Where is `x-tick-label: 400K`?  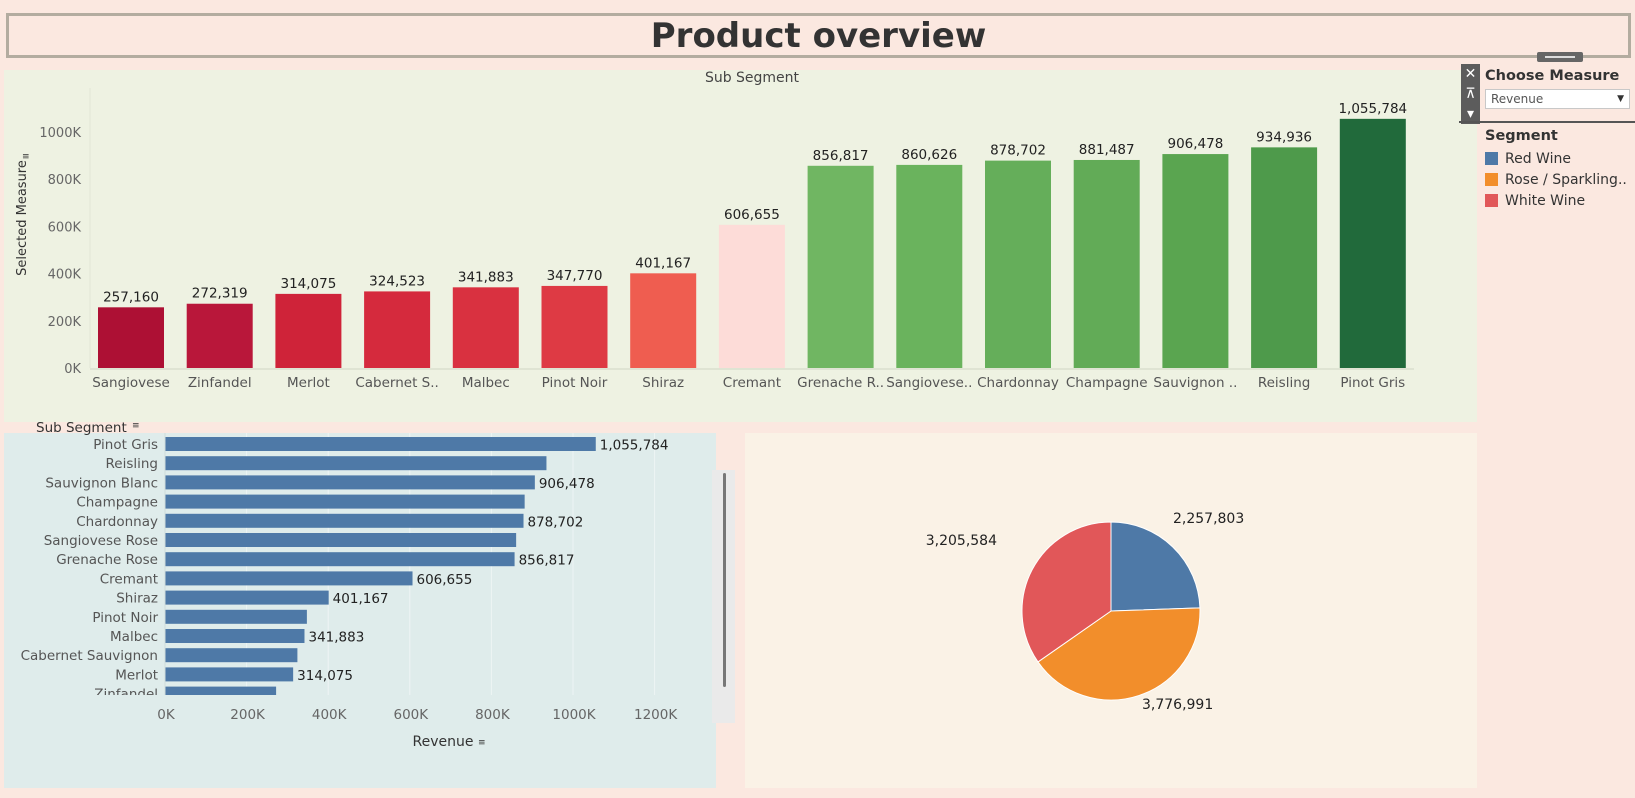
x-tick-label: 400K is located at coordinates (330, 715).